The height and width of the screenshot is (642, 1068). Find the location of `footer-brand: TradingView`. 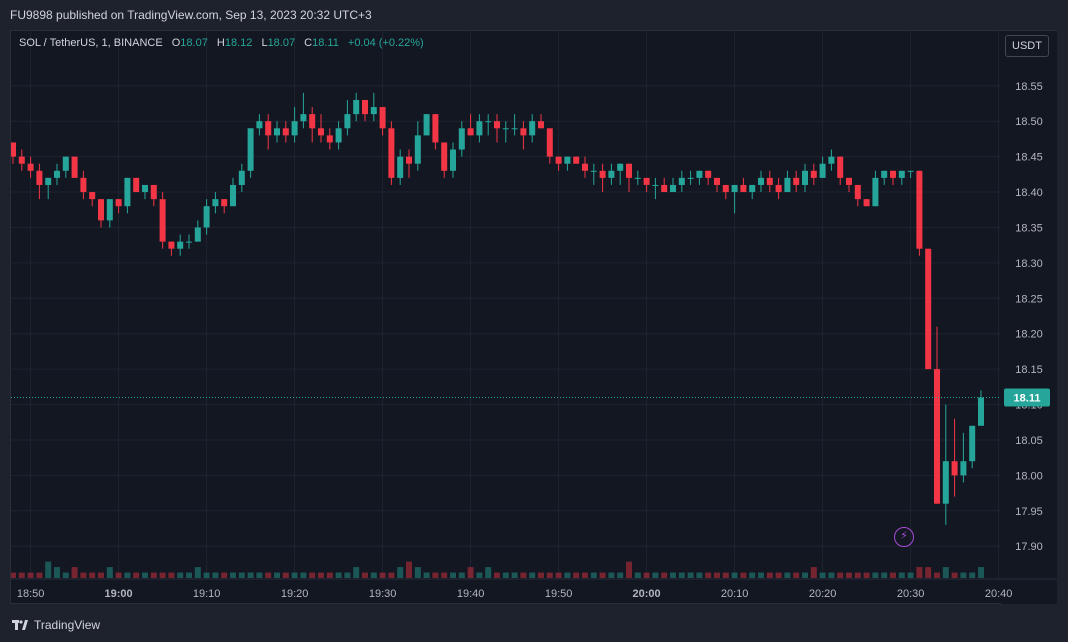

footer-brand: TradingView is located at coordinates (67, 625).